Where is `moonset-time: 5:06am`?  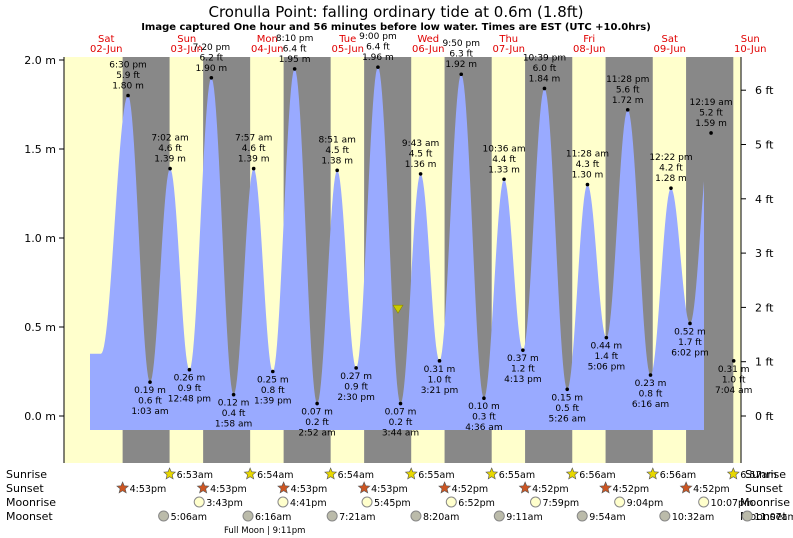
moonset-time: 5:06am is located at coordinates (189, 517).